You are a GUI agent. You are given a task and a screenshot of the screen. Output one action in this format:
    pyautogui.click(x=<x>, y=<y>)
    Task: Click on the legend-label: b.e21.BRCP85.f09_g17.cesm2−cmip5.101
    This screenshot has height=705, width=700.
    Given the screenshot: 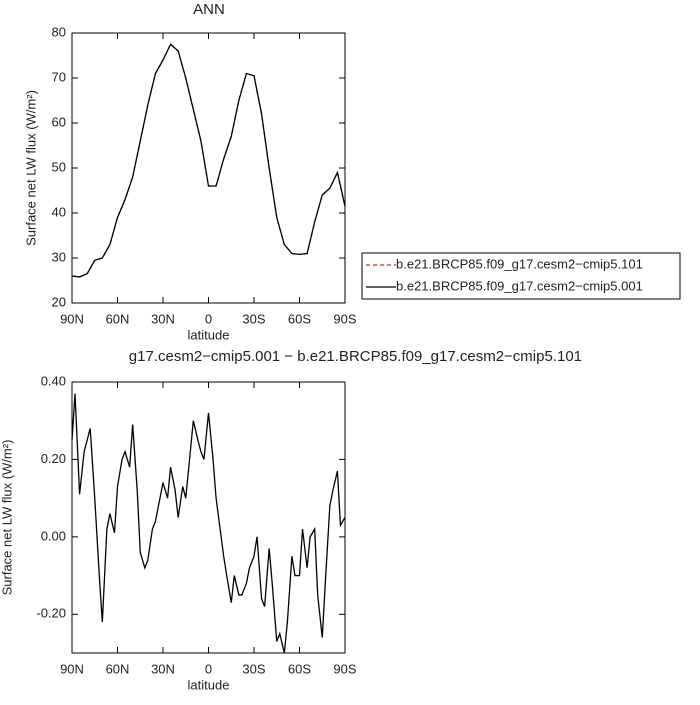 What is the action you would take?
    pyautogui.click(x=519, y=263)
    